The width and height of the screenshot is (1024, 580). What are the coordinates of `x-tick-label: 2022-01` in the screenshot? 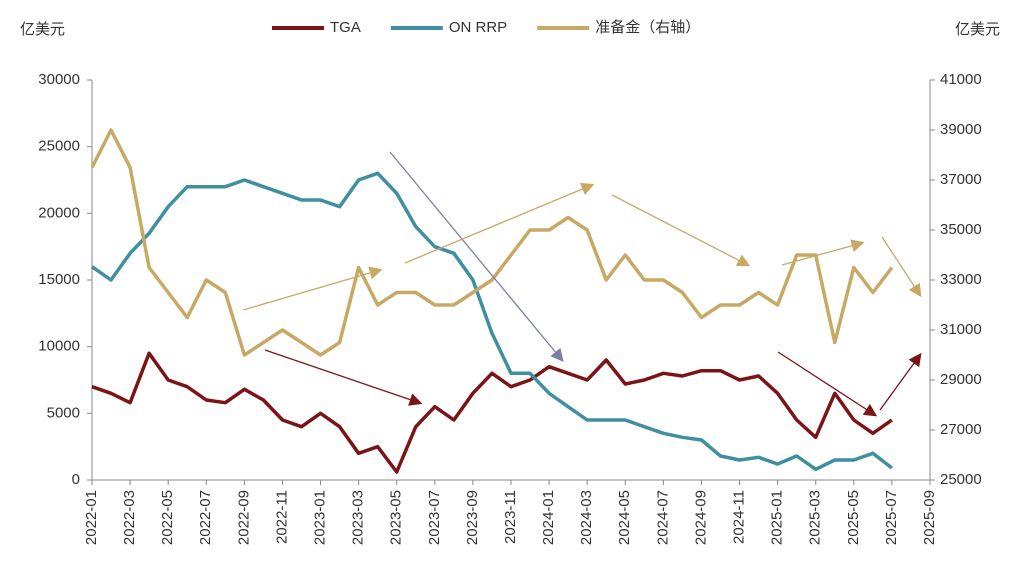 It's located at (91, 517).